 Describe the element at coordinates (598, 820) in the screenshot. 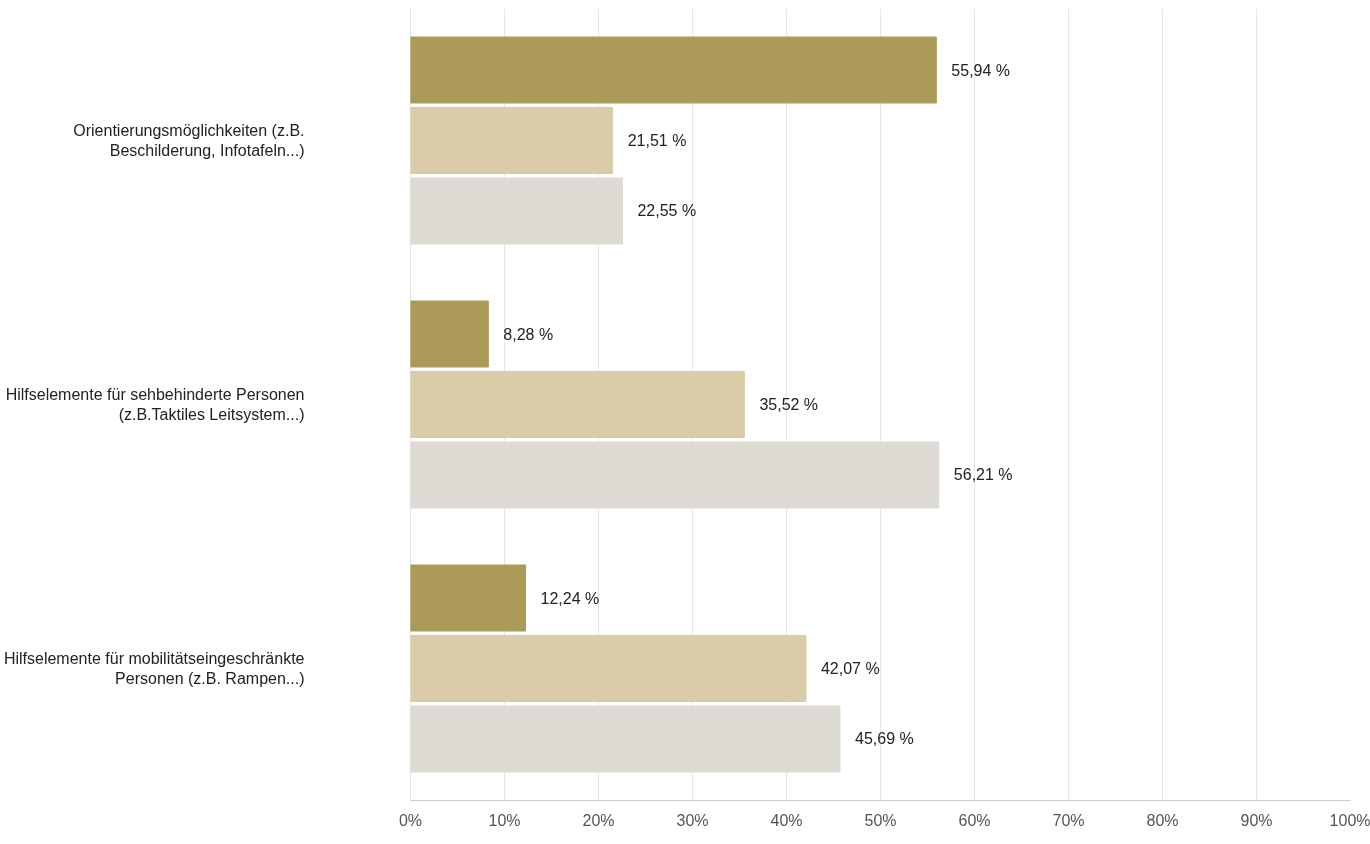

I see `x-tick-label: 20%` at that location.